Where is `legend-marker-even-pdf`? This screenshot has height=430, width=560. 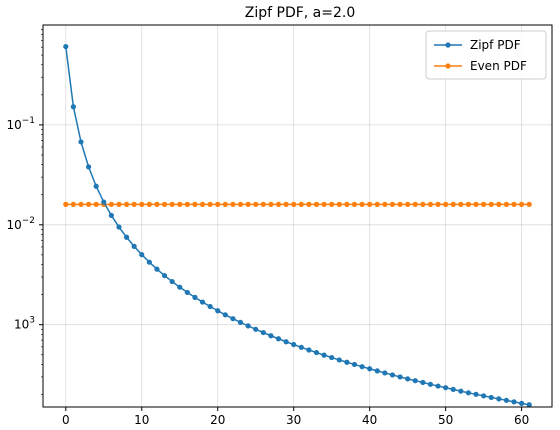 legend-marker-even-pdf is located at coordinates (448, 66).